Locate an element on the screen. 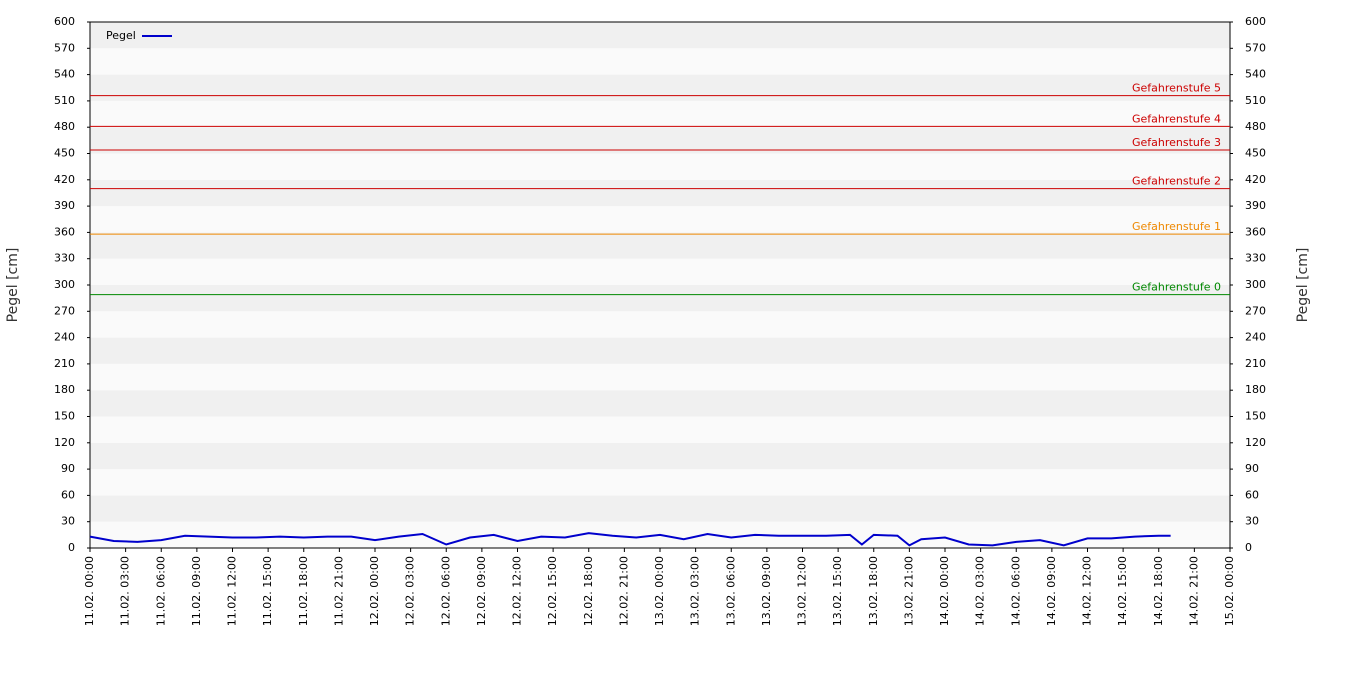 The image size is (1350, 700). x-tick-label: 11.02. 06:00 is located at coordinates (160, 591).